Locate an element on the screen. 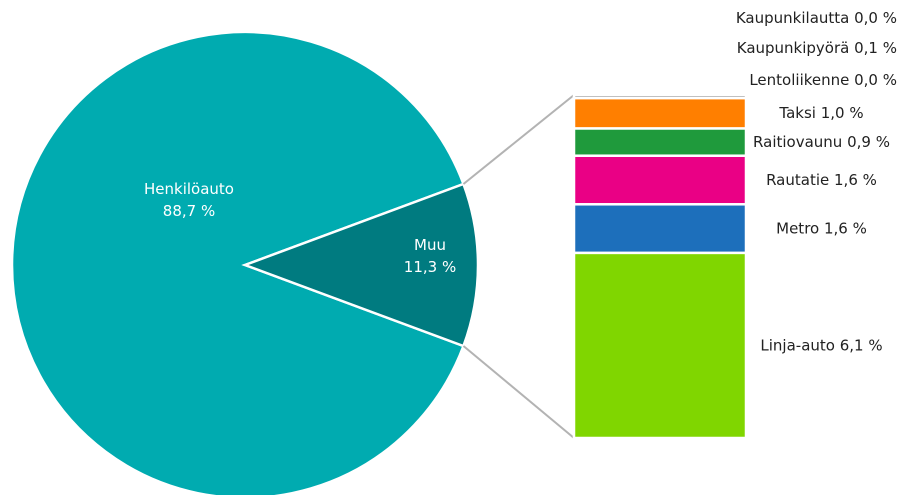 This screenshot has height=495, width=904. bar-label-kaupunkipyora: Kaupunkipyörä 0,1 % is located at coordinates (817, 48).